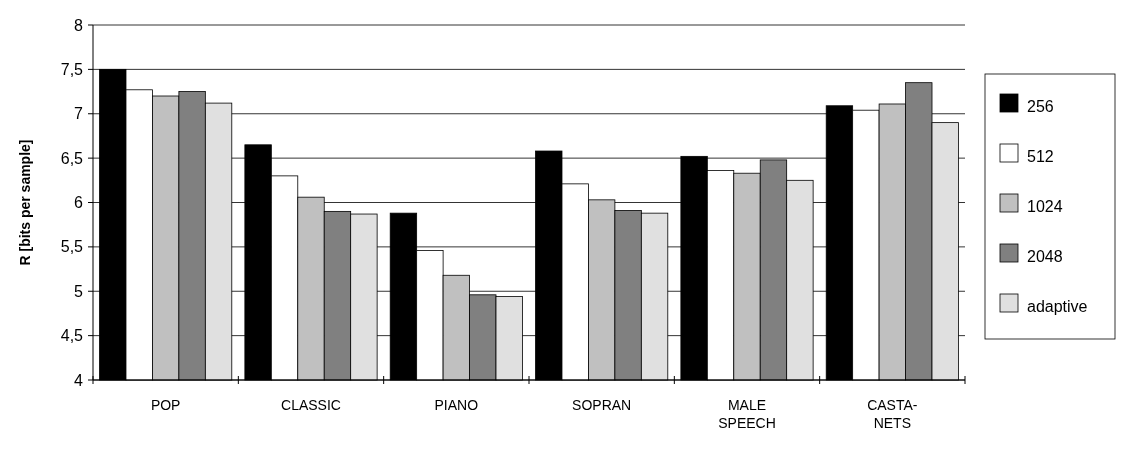 The height and width of the screenshot is (468, 1128). What do you see at coordinates (79, 114) in the screenshot?
I see `y-tick-label: 7` at bounding box center [79, 114].